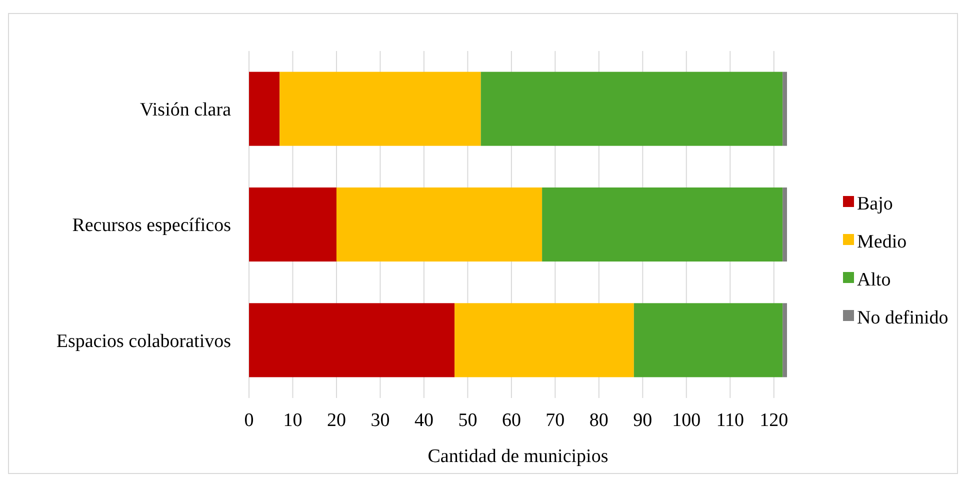 The image size is (966, 482). What do you see at coordinates (730, 420) in the screenshot?
I see `x-tick-label: 110` at bounding box center [730, 420].